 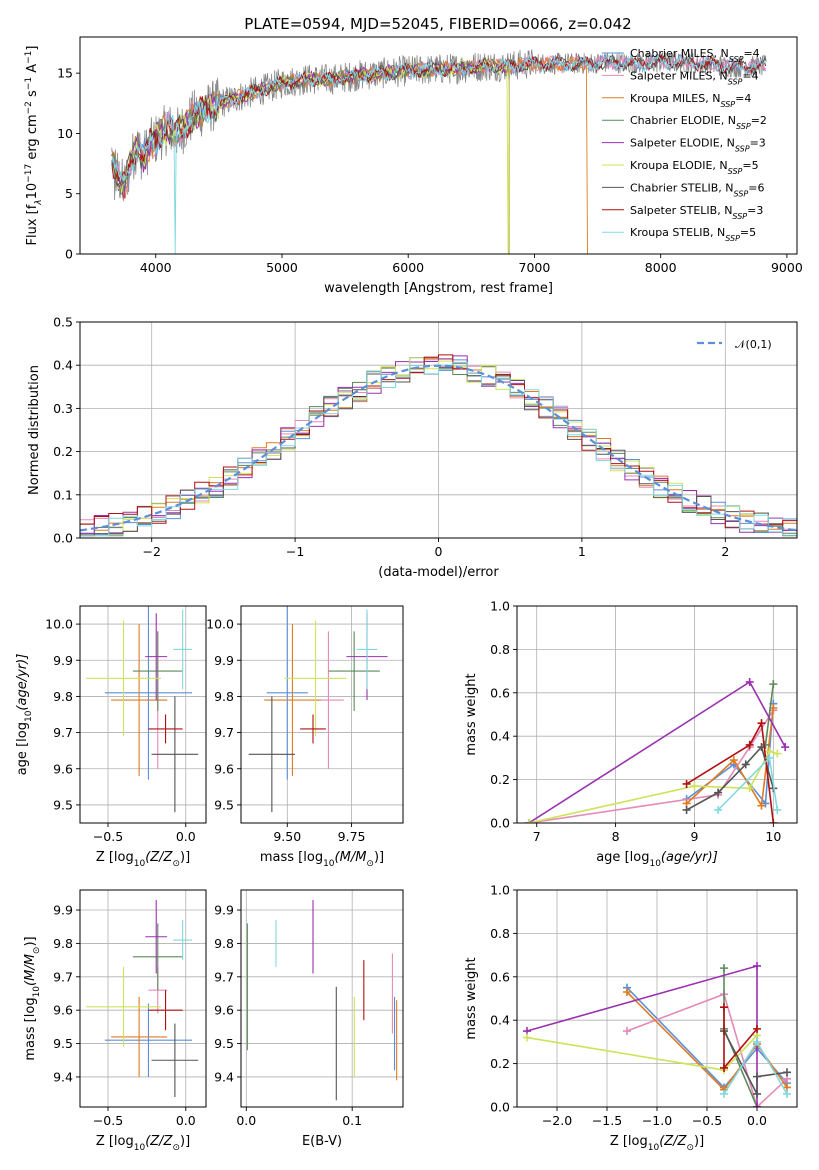 I want to click on spectrum-series-line, so click(x=439, y=153).